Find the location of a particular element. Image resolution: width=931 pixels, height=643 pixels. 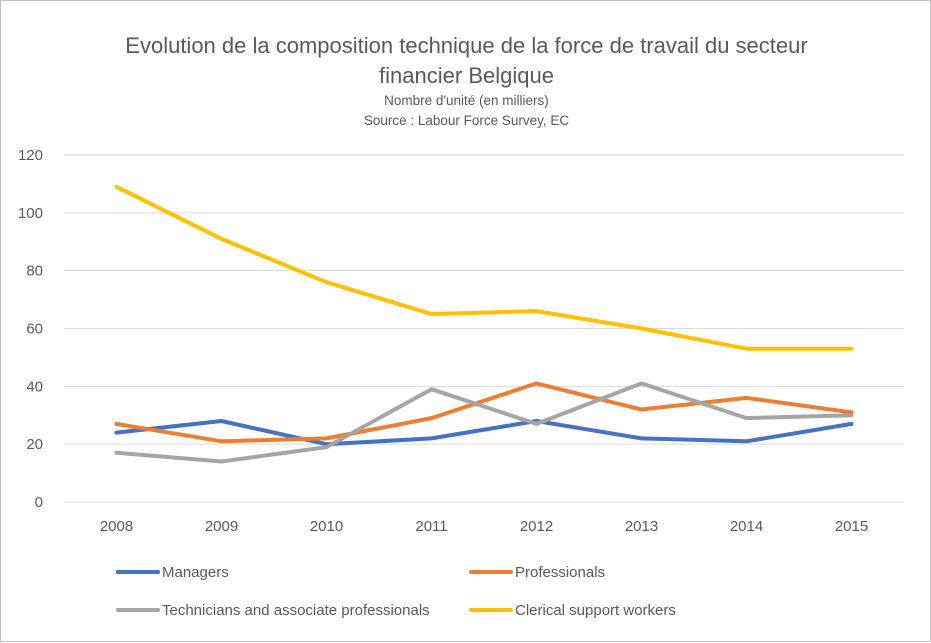

x-tick-label: 2015 is located at coordinates (851, 526).